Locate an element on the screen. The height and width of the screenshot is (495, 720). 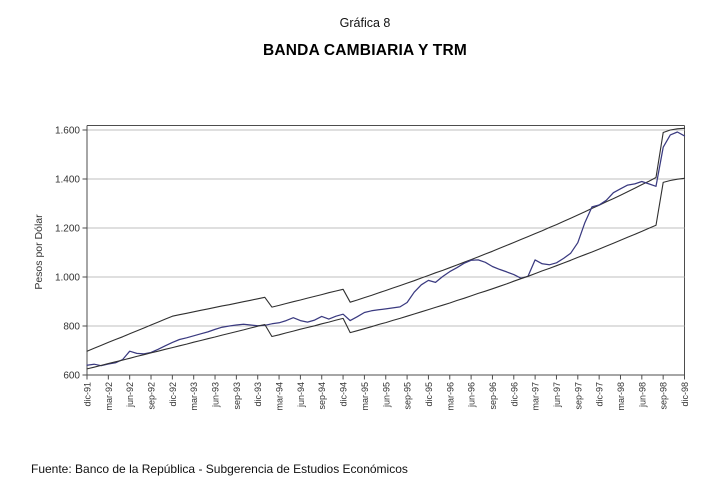
x-tick-label: jun-94 is located at coordinates (301, 395).